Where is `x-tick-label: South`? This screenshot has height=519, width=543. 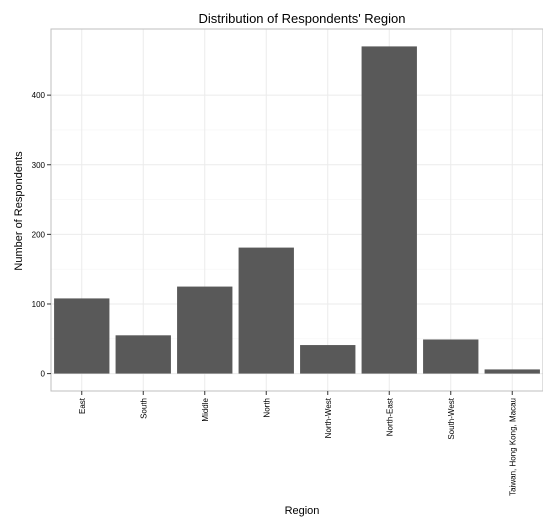 x-tick-label: South is located at coordinates (143, 408).